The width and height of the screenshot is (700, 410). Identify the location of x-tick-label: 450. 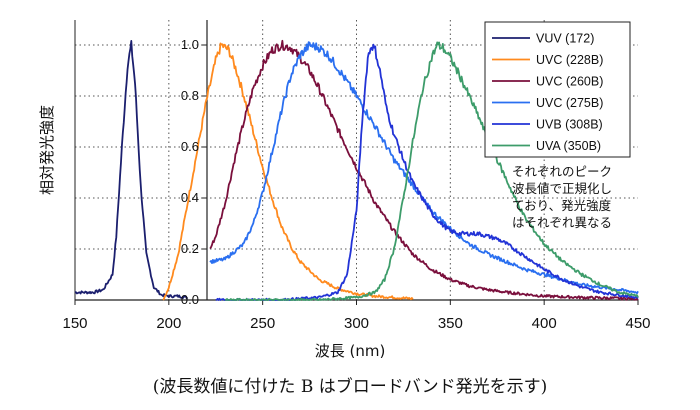
(637, 323).